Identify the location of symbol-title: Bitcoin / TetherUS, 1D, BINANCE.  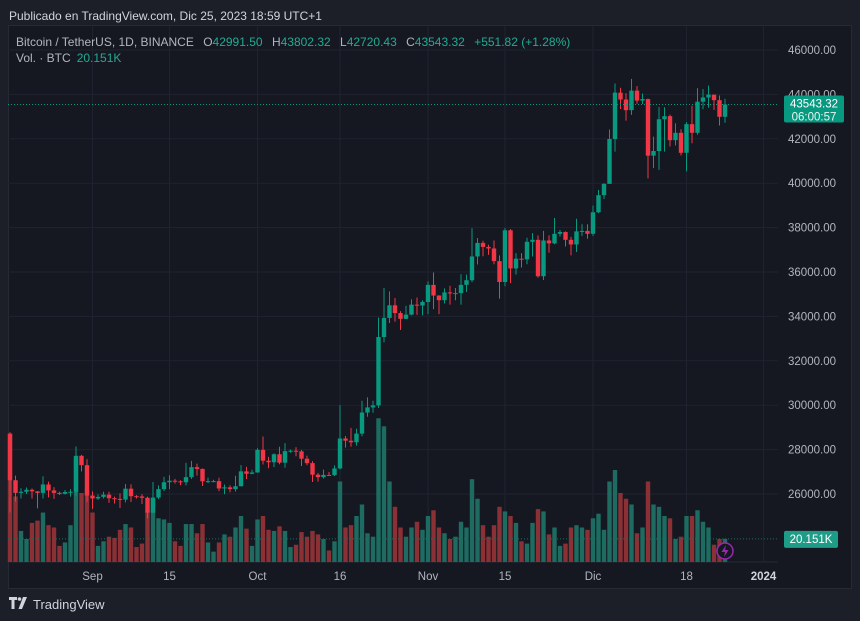
(105, 42).